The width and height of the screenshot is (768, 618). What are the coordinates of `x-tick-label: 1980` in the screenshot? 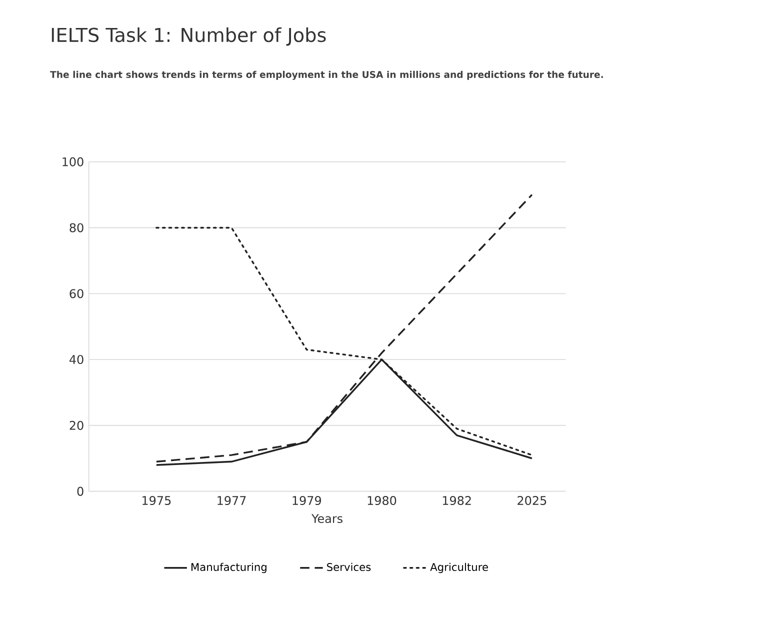 It's located at (382, 501).